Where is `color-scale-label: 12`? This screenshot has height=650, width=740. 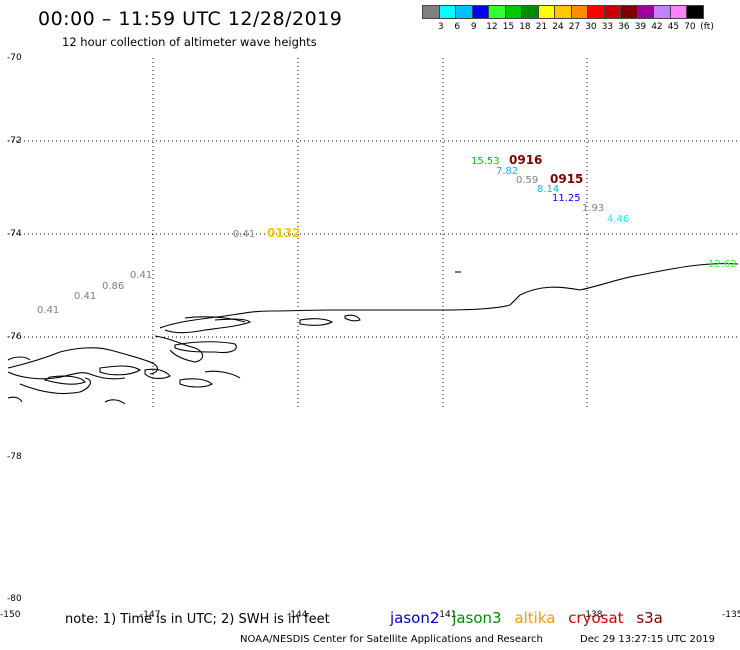 color-scale-label: 12 is located at coordinates (492, 27).